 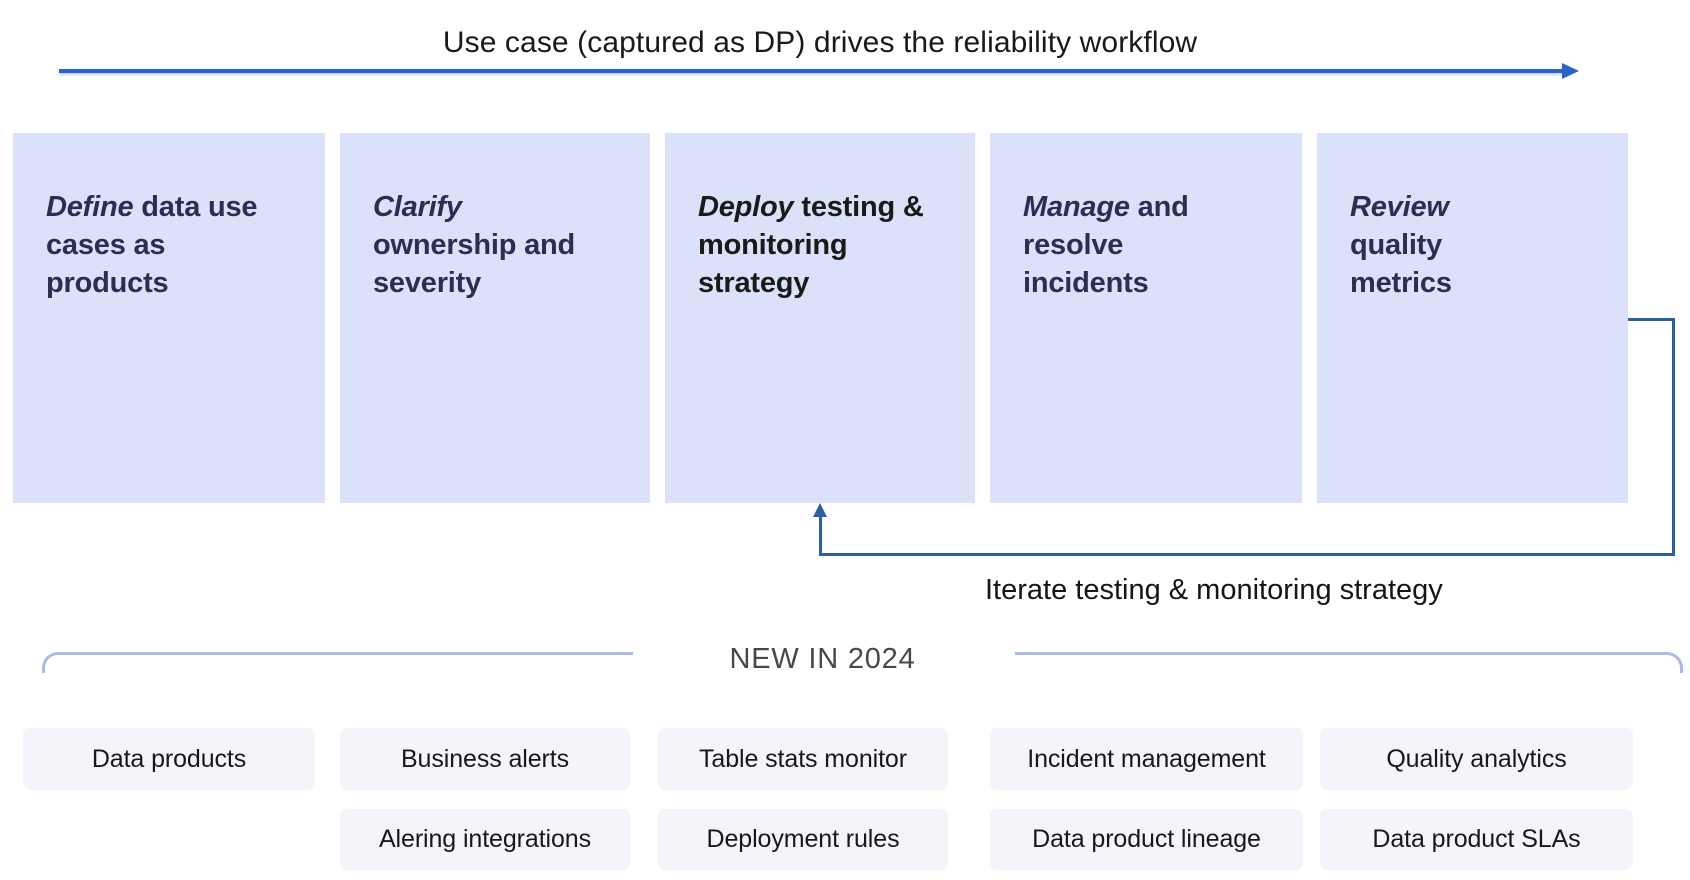 I want to click on chip-alering-integrations: Alering integrations, so click(x=485, y=839).